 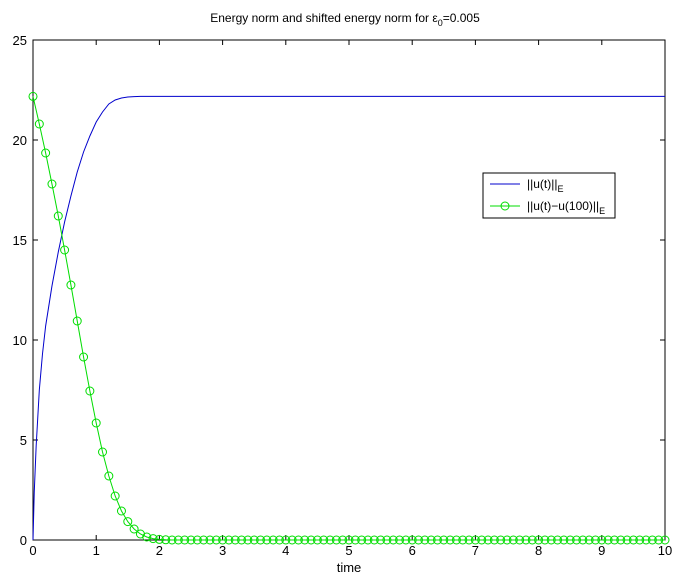 What do you see at coordinates (348, 550) in the screenshot?
I see `x-tick-label: 5` at bounding box center [348, 550].